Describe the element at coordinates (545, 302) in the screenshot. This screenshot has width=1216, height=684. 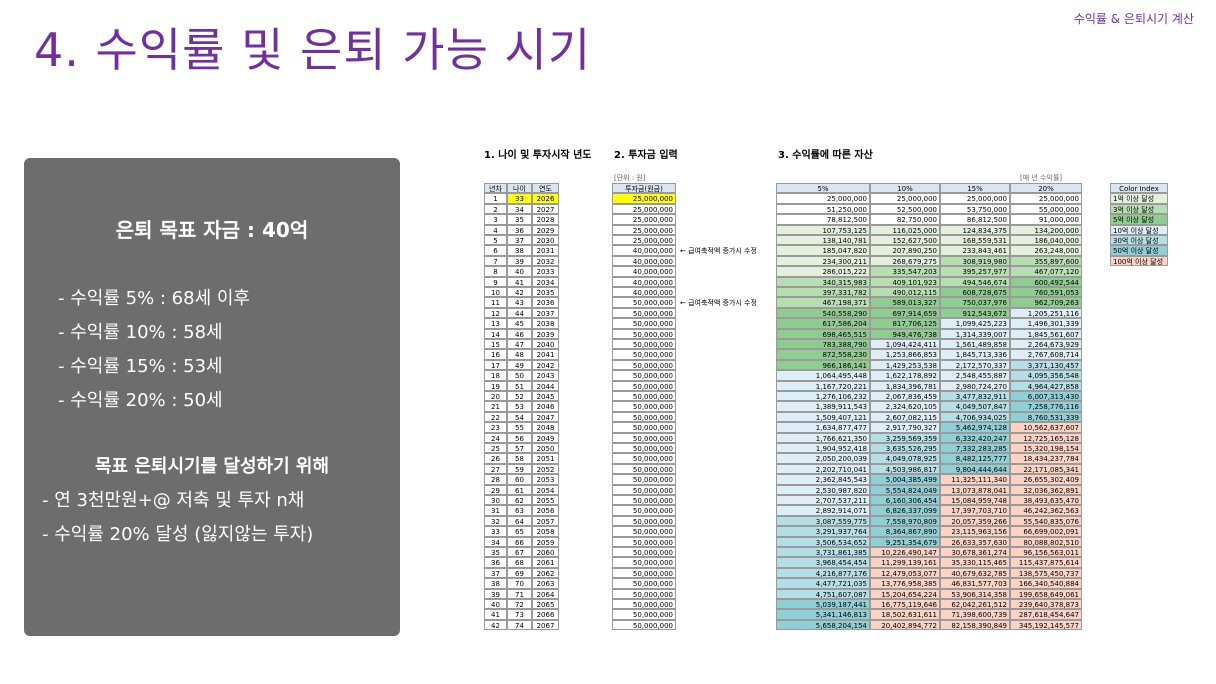
I see `index-cell: 2036` at that location.